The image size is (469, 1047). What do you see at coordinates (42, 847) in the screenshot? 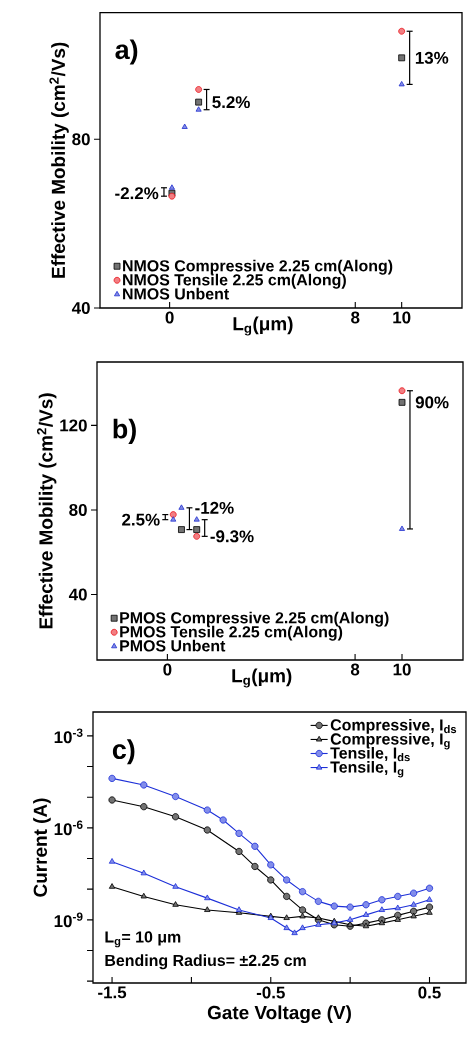
I see `y-axis-title: Current (A)` at bounding box center [42, 847].